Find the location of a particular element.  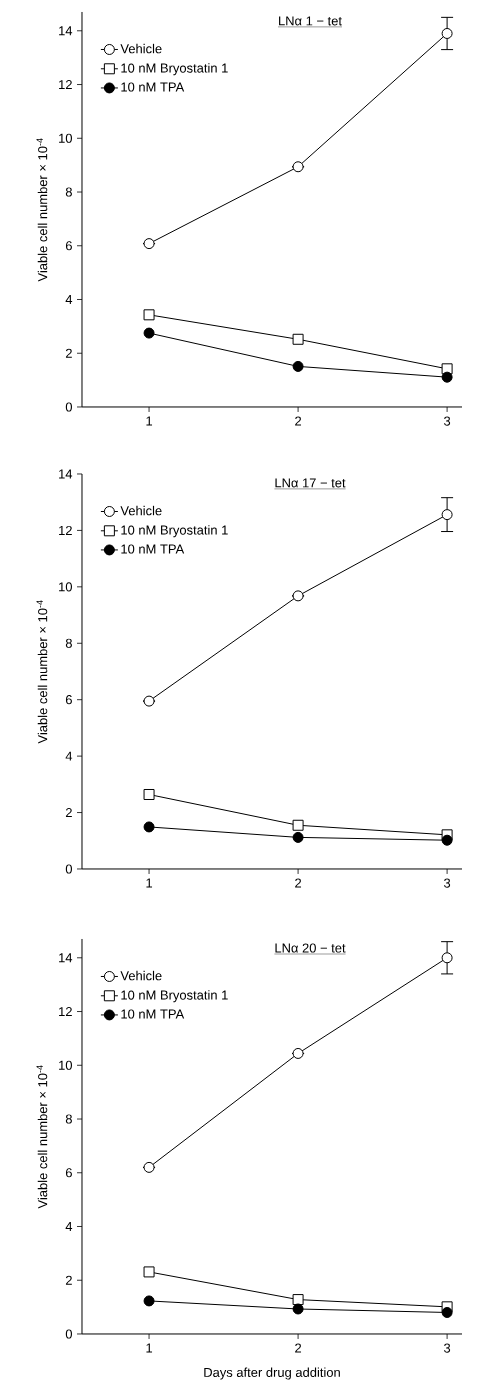

chart-title: LNα 1 − tet is located at coordinates (310, 21).